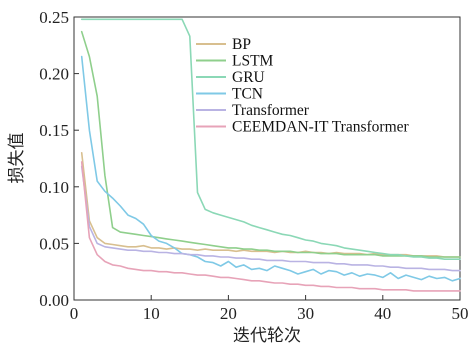 The image size is (468, 345). Describe the element at coordinates (305, 313) in the screenshot. I see `x-tick-label: 30` at that location.